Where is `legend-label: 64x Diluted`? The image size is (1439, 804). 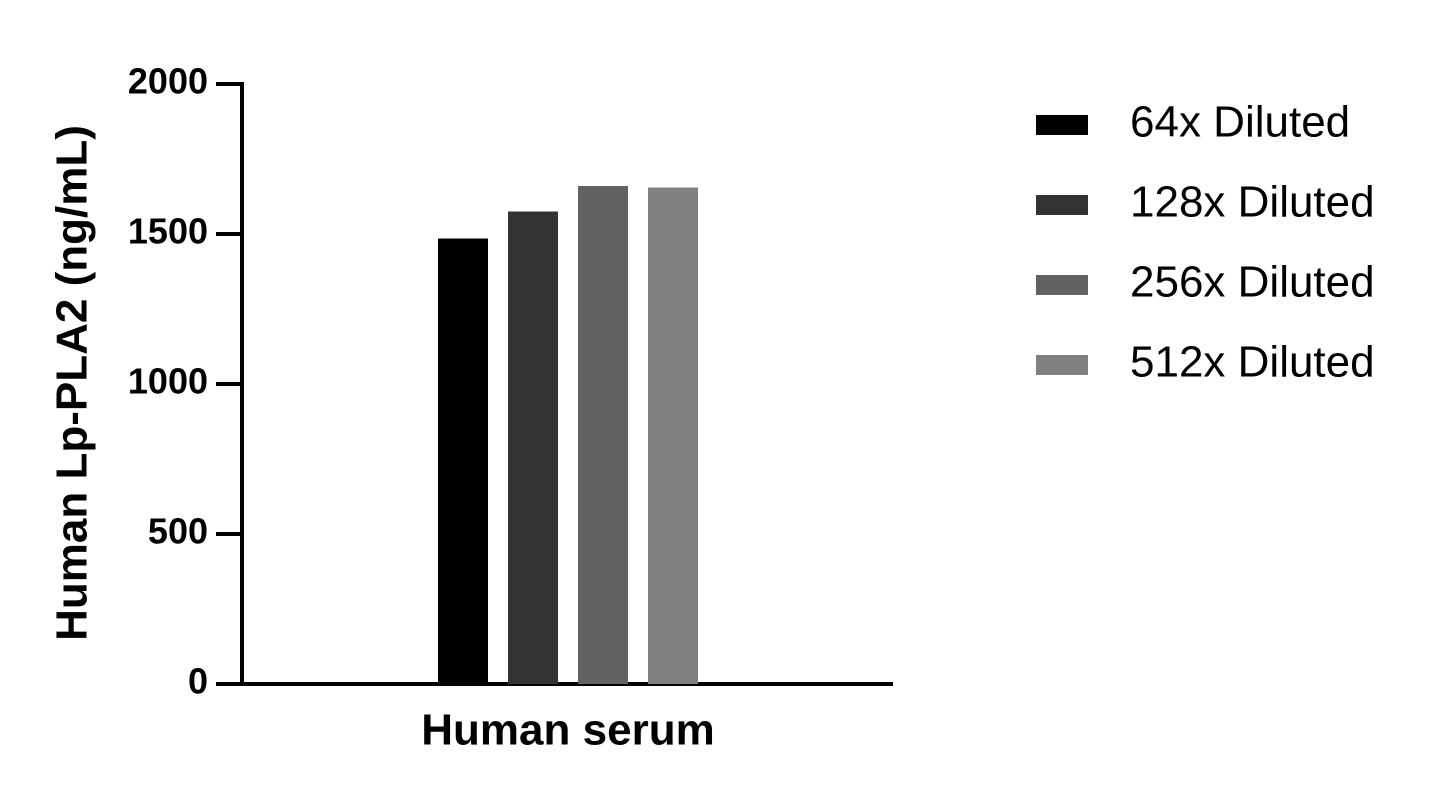
legend-label: 64x Diluted is located at coordinates (1240, 122).